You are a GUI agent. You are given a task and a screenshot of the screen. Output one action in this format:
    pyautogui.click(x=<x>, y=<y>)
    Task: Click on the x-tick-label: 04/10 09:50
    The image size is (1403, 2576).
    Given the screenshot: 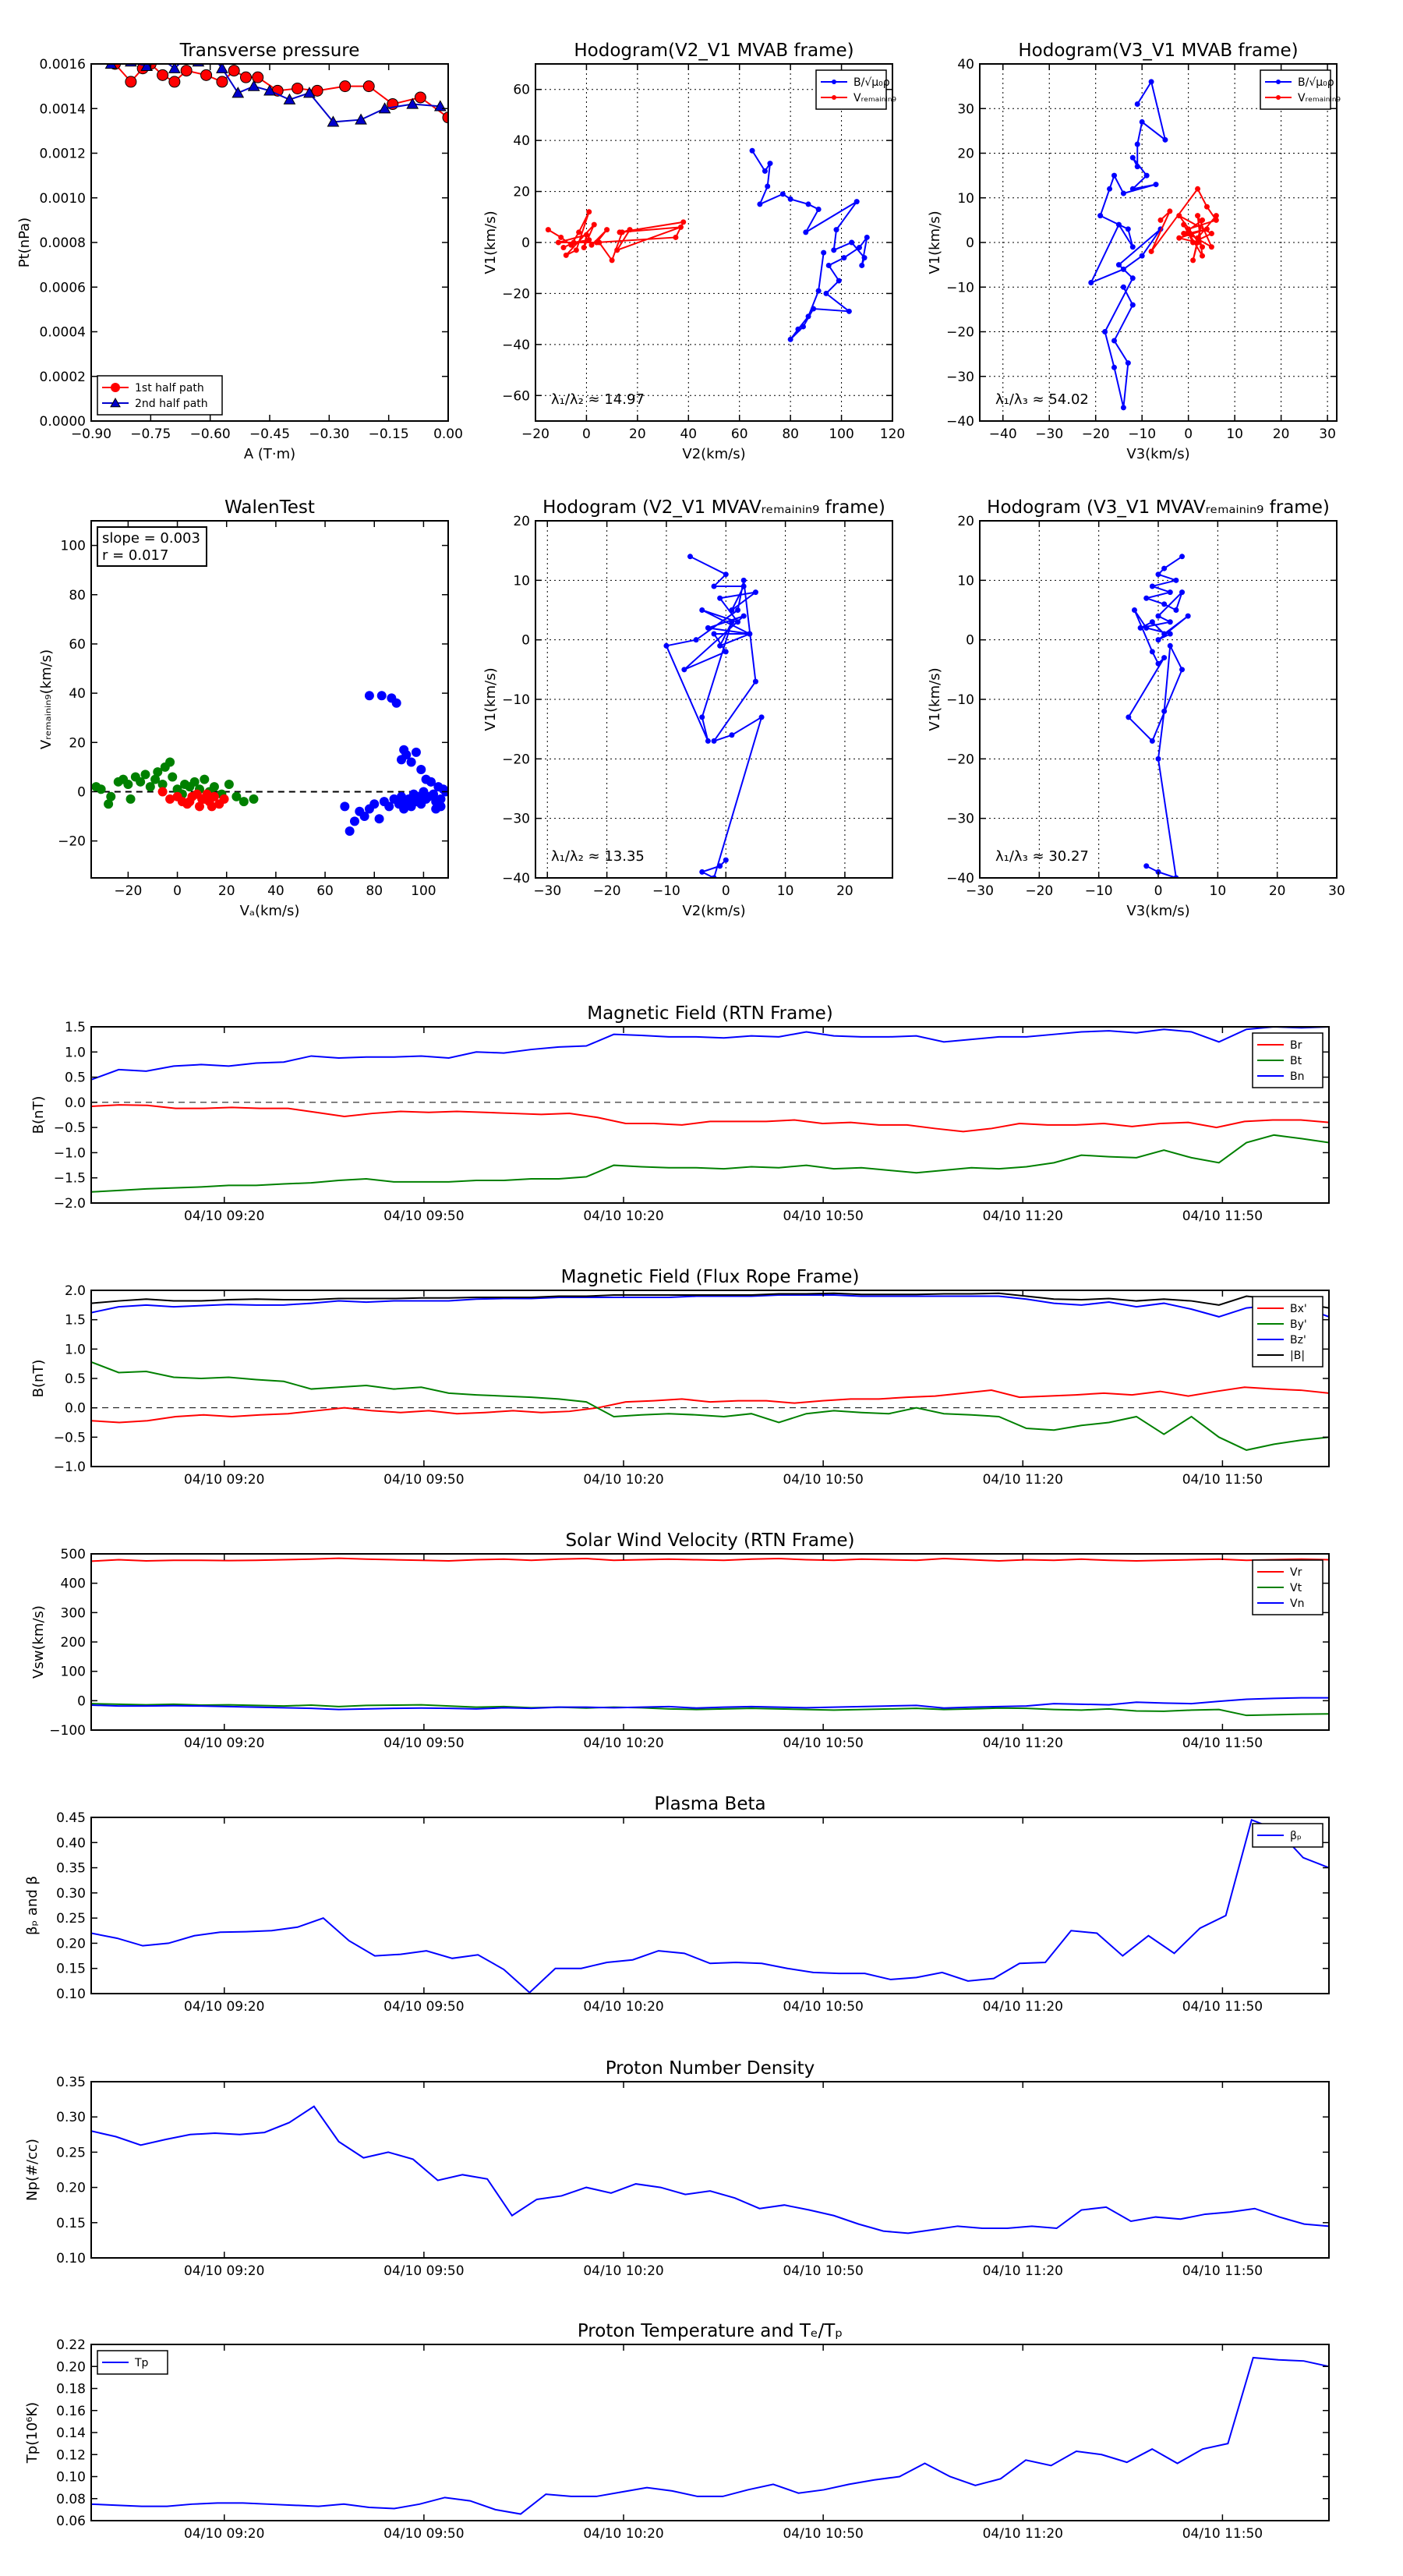 What is the action you would take?
    pyautogui.click(x=424, y=2271)
    